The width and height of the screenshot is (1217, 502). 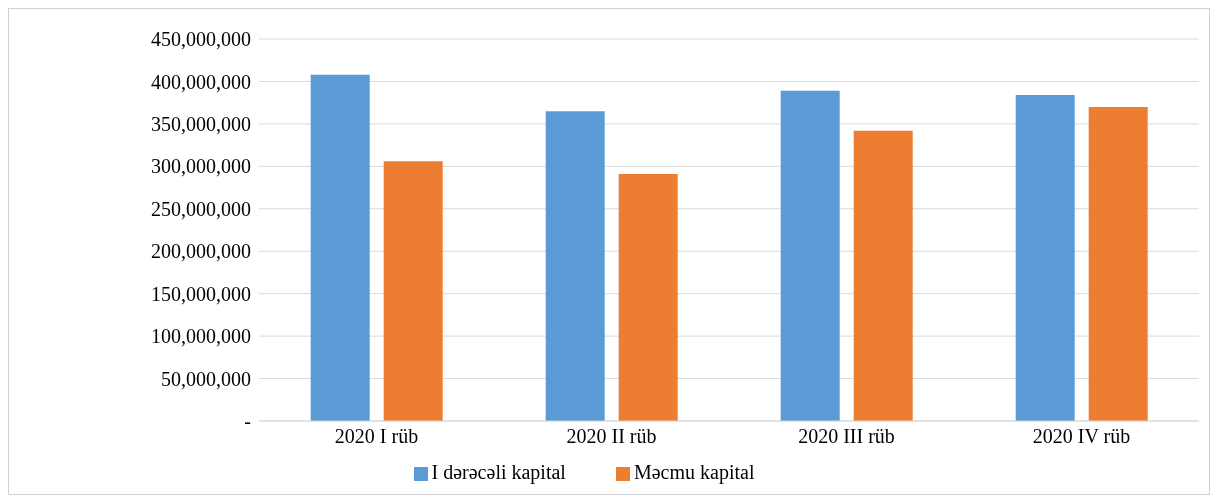 What do you see at coordinates (201, 336) in the screenshot?
I see `y-tick-label: 100,000,000` at bounding box center [201, 336].